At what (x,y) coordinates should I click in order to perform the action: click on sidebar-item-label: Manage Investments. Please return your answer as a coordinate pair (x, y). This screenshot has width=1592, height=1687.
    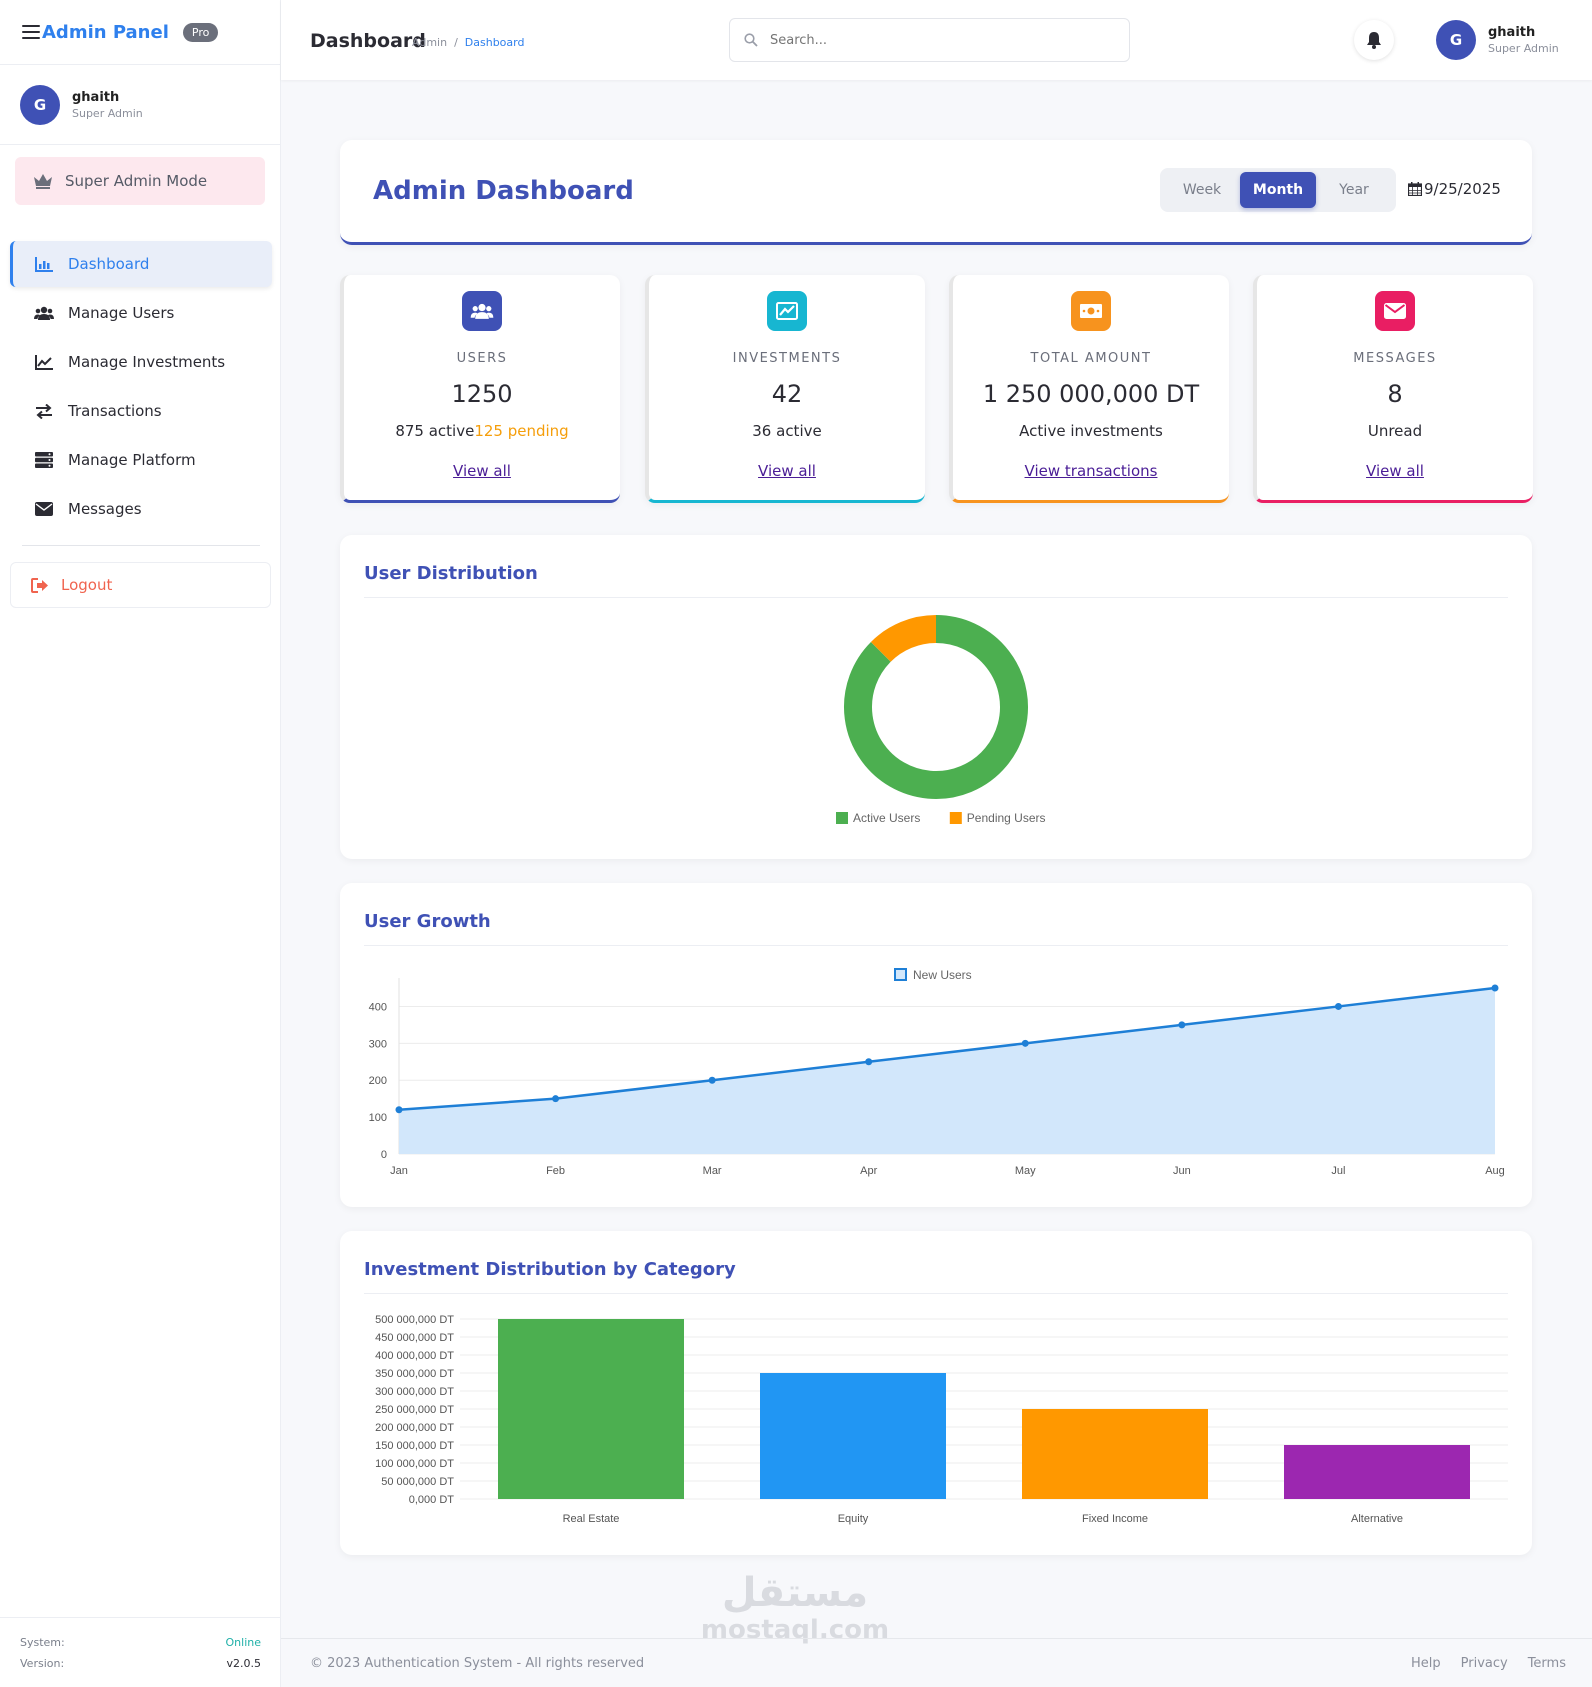
    Looking at the image, I should click on (147, 362).